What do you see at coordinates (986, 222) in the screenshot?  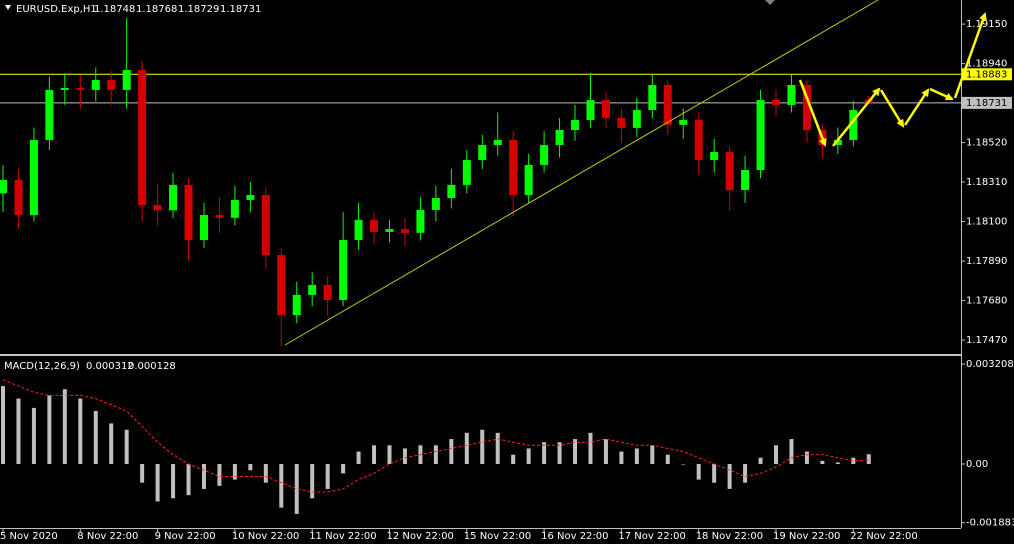 I see `y-tick-label: 1.18100` at bounding box center [986, 222].